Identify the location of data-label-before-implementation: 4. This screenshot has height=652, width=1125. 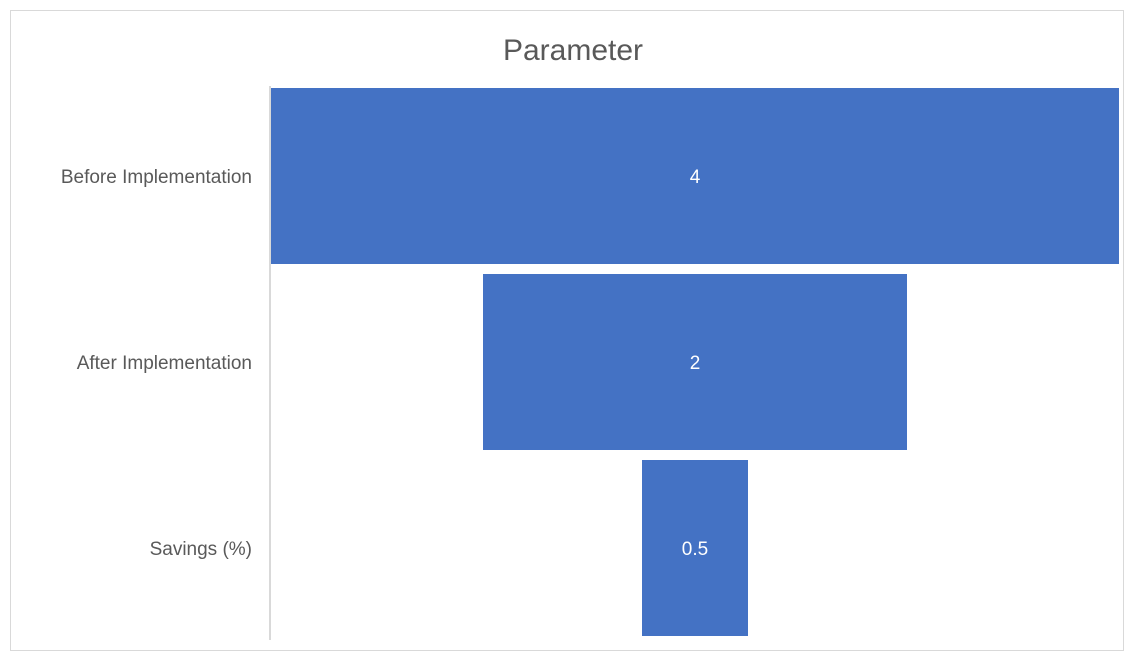
(695, 177).